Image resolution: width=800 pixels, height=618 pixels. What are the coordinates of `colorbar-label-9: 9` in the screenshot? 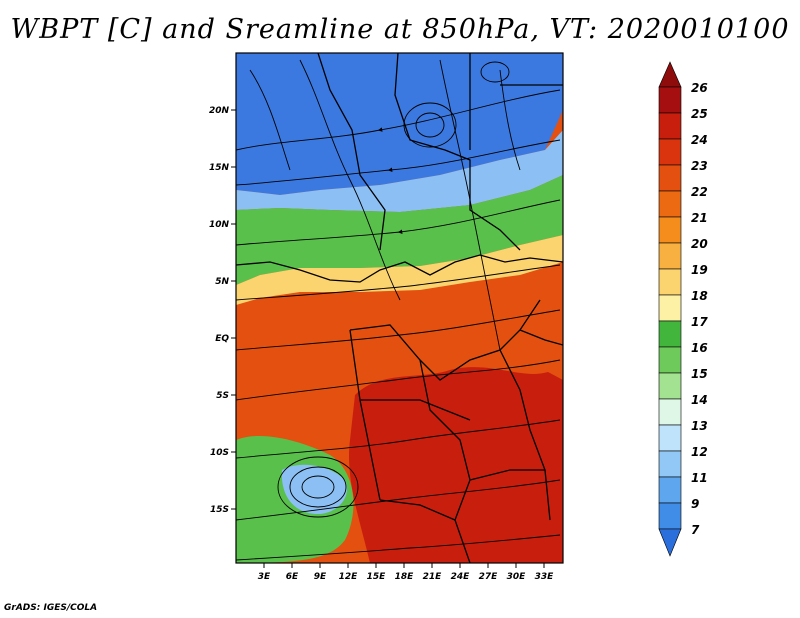 It's located at (695, 504).